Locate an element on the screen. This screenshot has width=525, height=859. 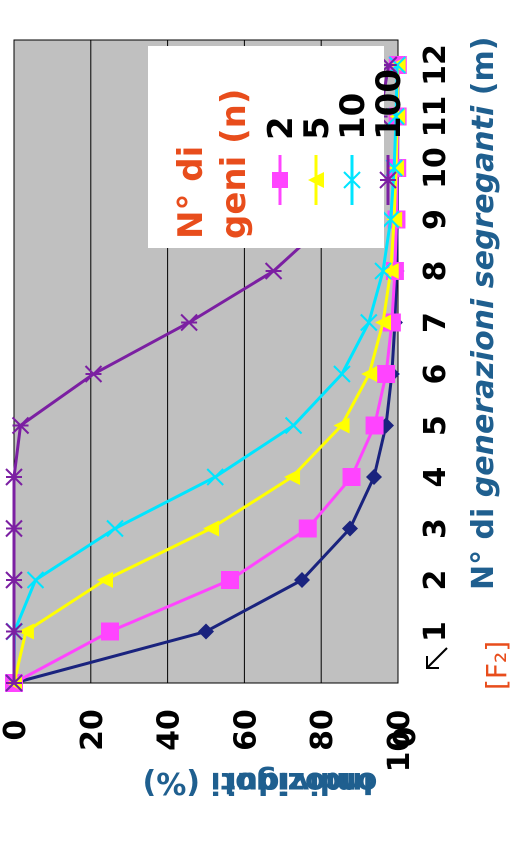
x-tick-label: 3 is located at coordinates (435, 528).